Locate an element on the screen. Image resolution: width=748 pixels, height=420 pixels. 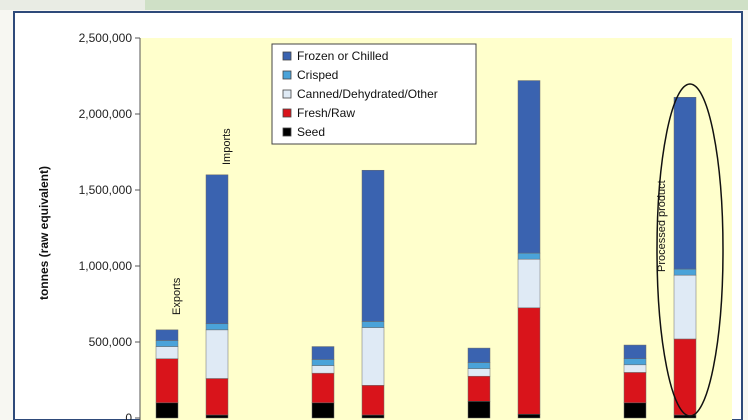
top-band is located at coordinates (374, 5).